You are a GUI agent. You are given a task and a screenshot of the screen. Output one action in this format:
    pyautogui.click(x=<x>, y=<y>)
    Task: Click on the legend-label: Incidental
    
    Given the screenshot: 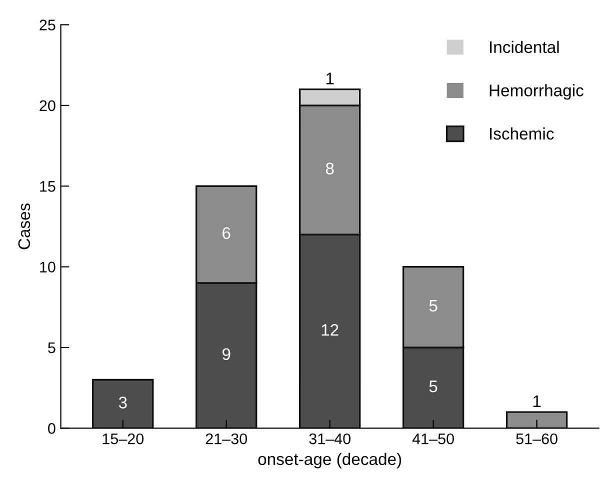 What is the action you would take?
    pyautogui.click(x=524, y=47)
    